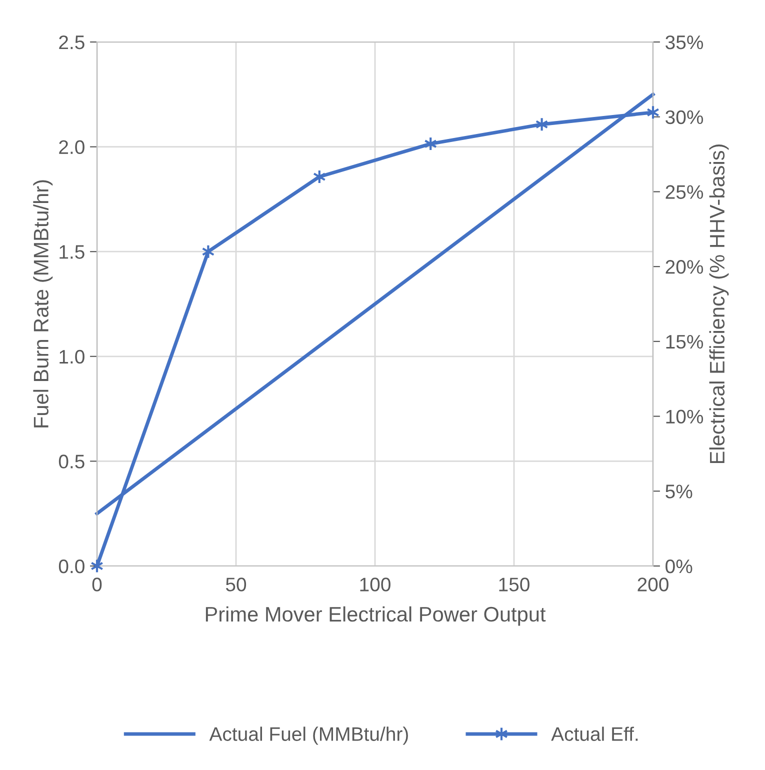  Describe the element at coordinates (43, 304) in the screenshot. I see `y-axis-title: Fuel Burn Rate (MMBtu/hr)` at that location.